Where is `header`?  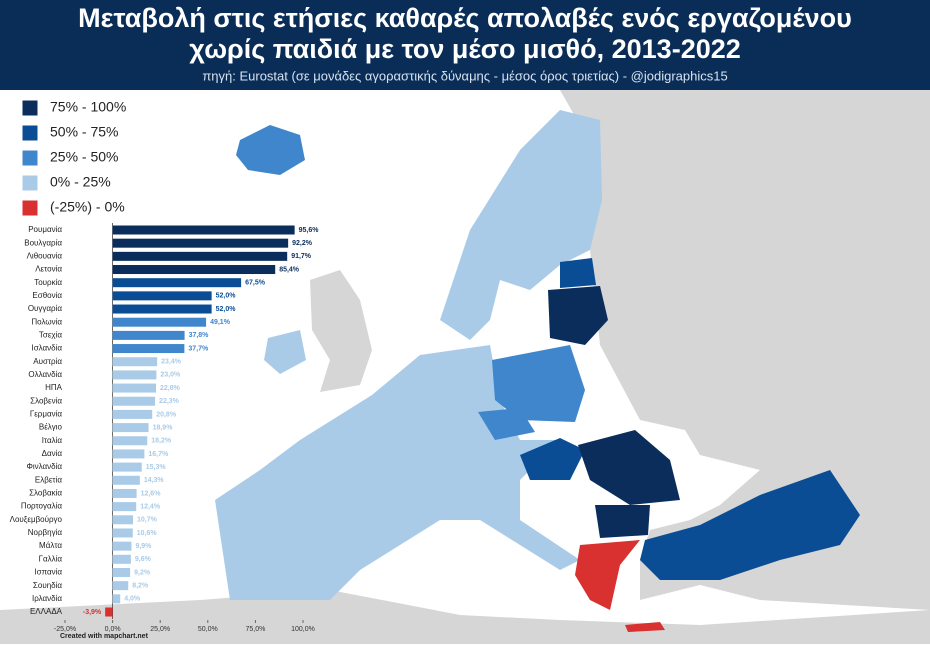
header is located at coordinates (465, 45).